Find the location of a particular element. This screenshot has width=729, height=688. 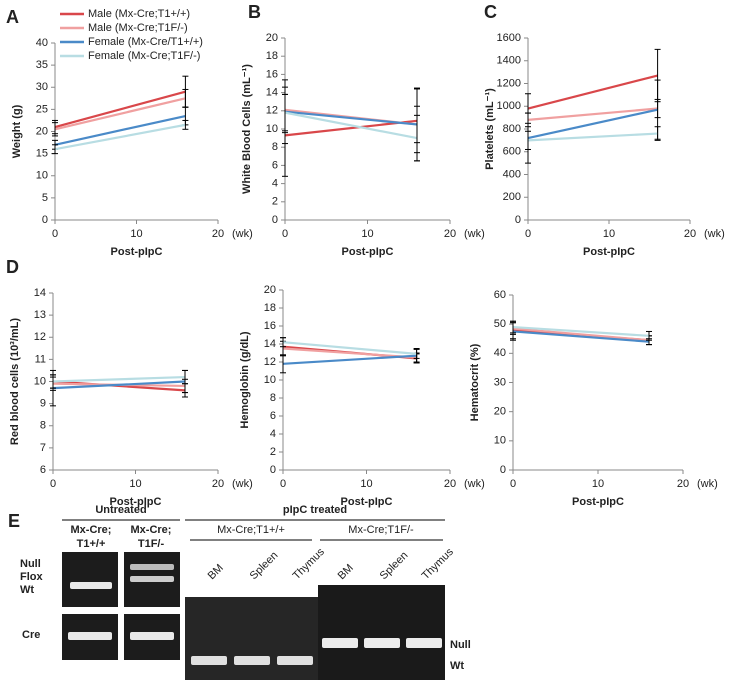

y-tick-label: 25 is located at coordinates (42, 109).